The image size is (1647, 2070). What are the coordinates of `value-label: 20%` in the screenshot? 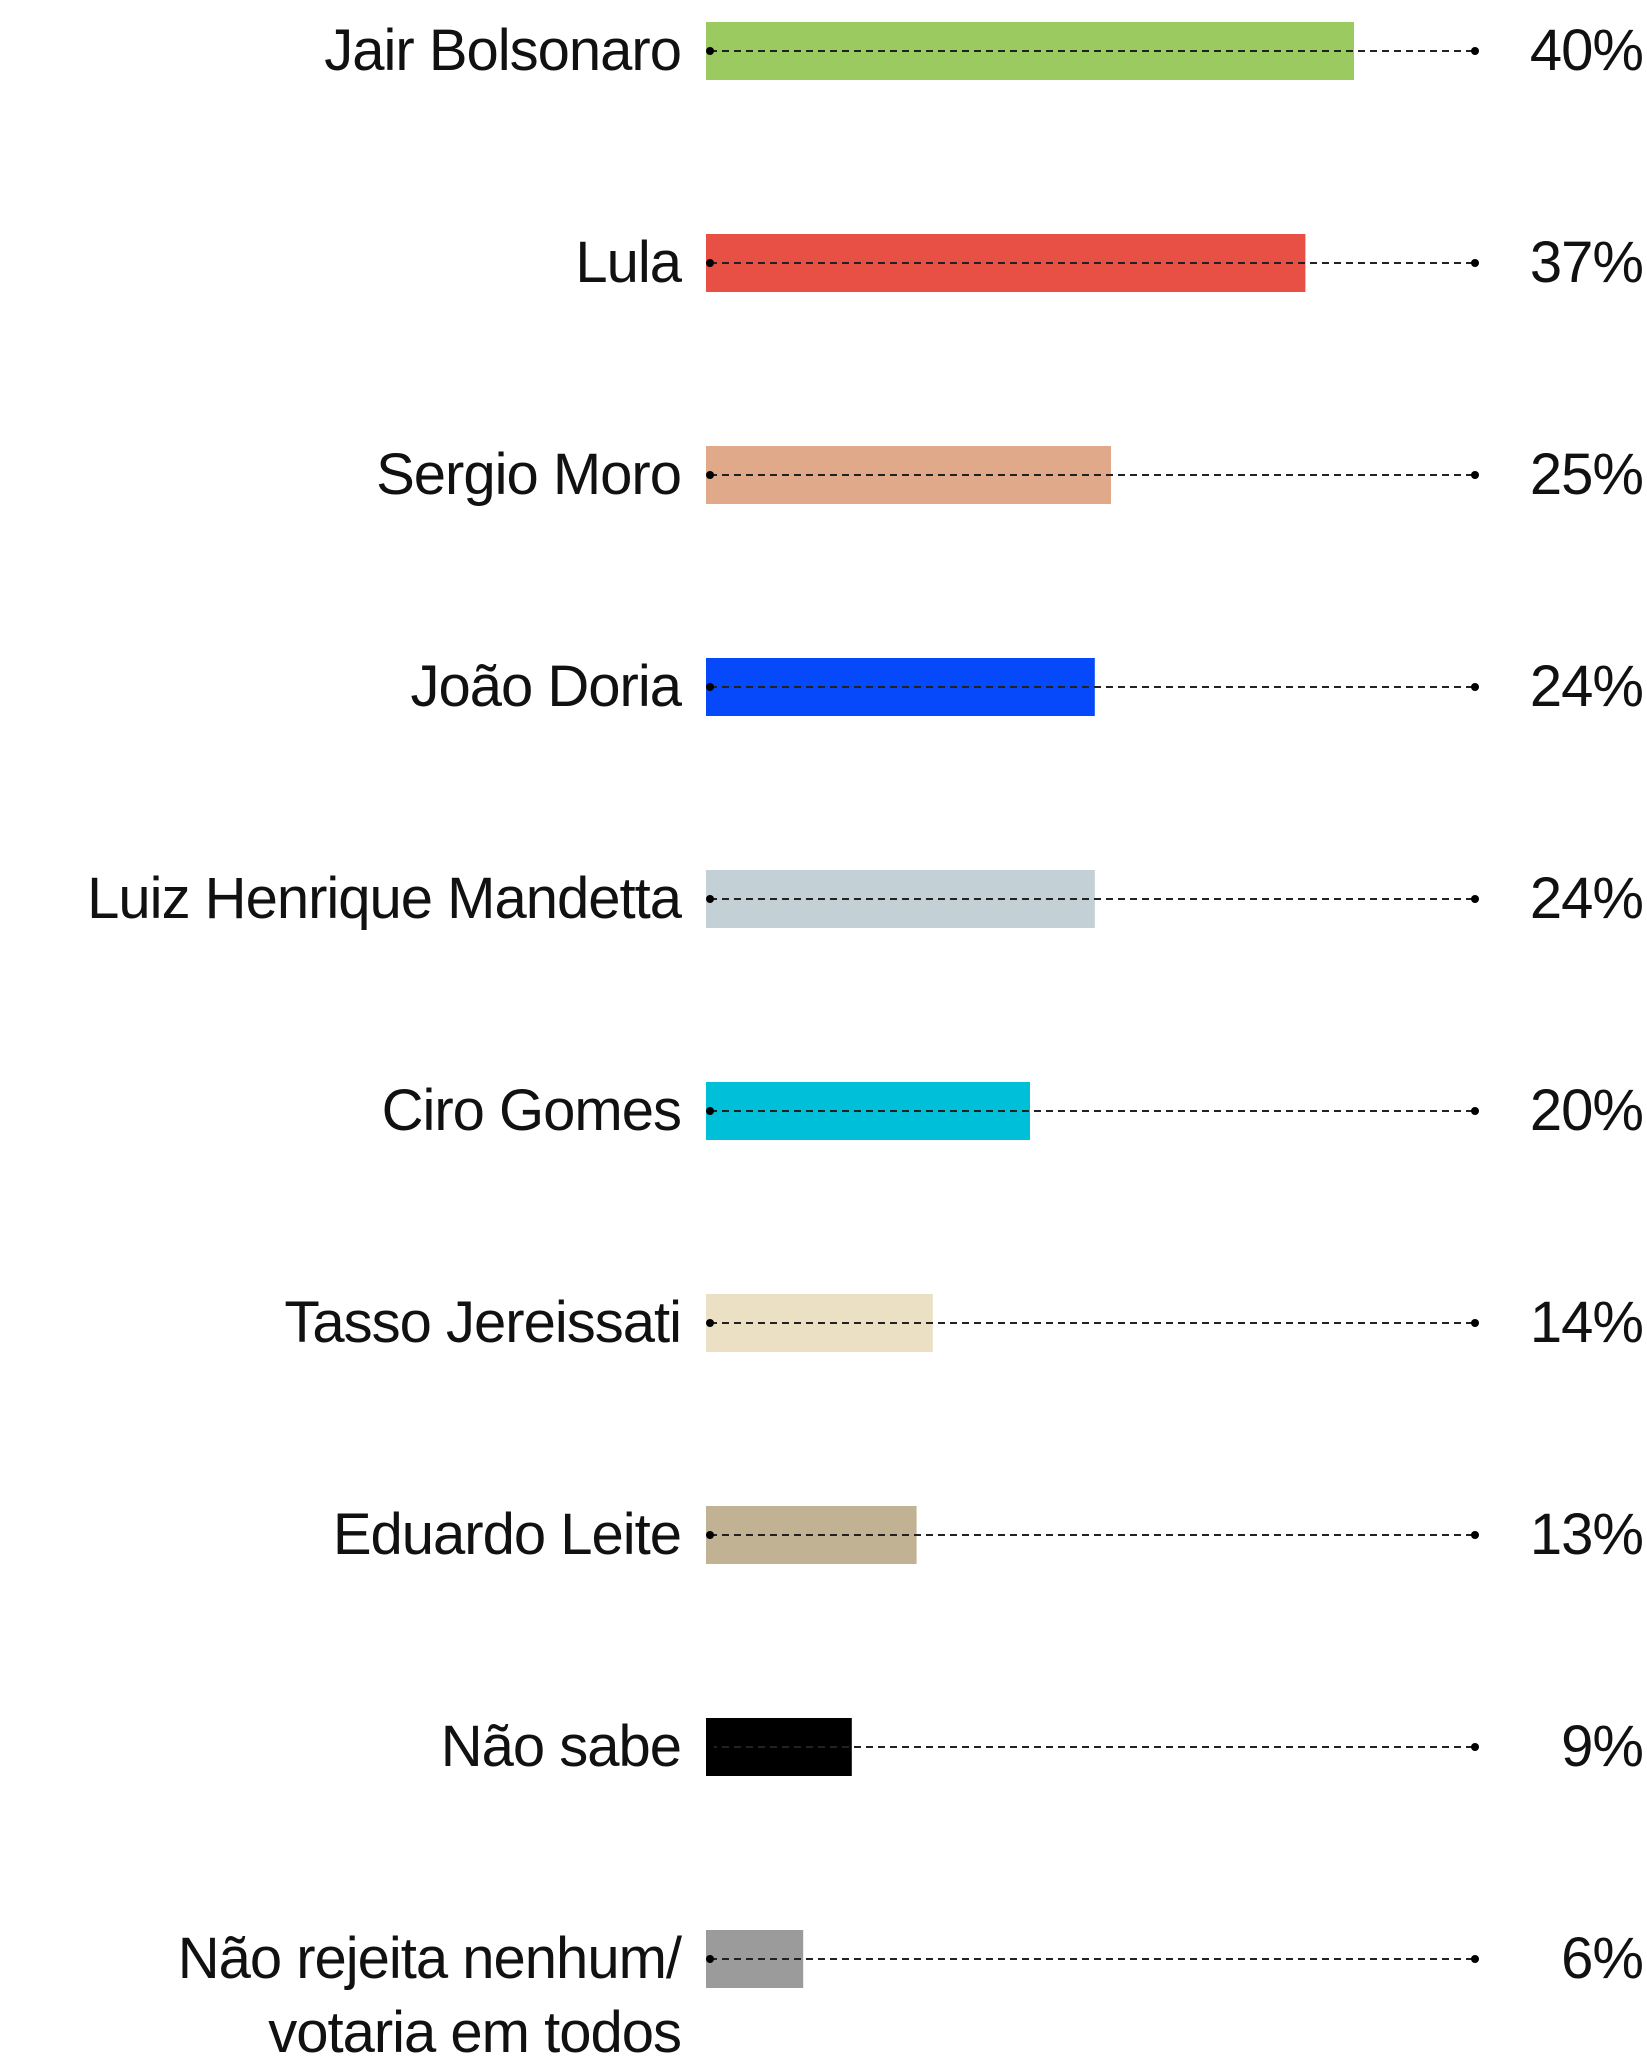 It's located at (1586, 1110).